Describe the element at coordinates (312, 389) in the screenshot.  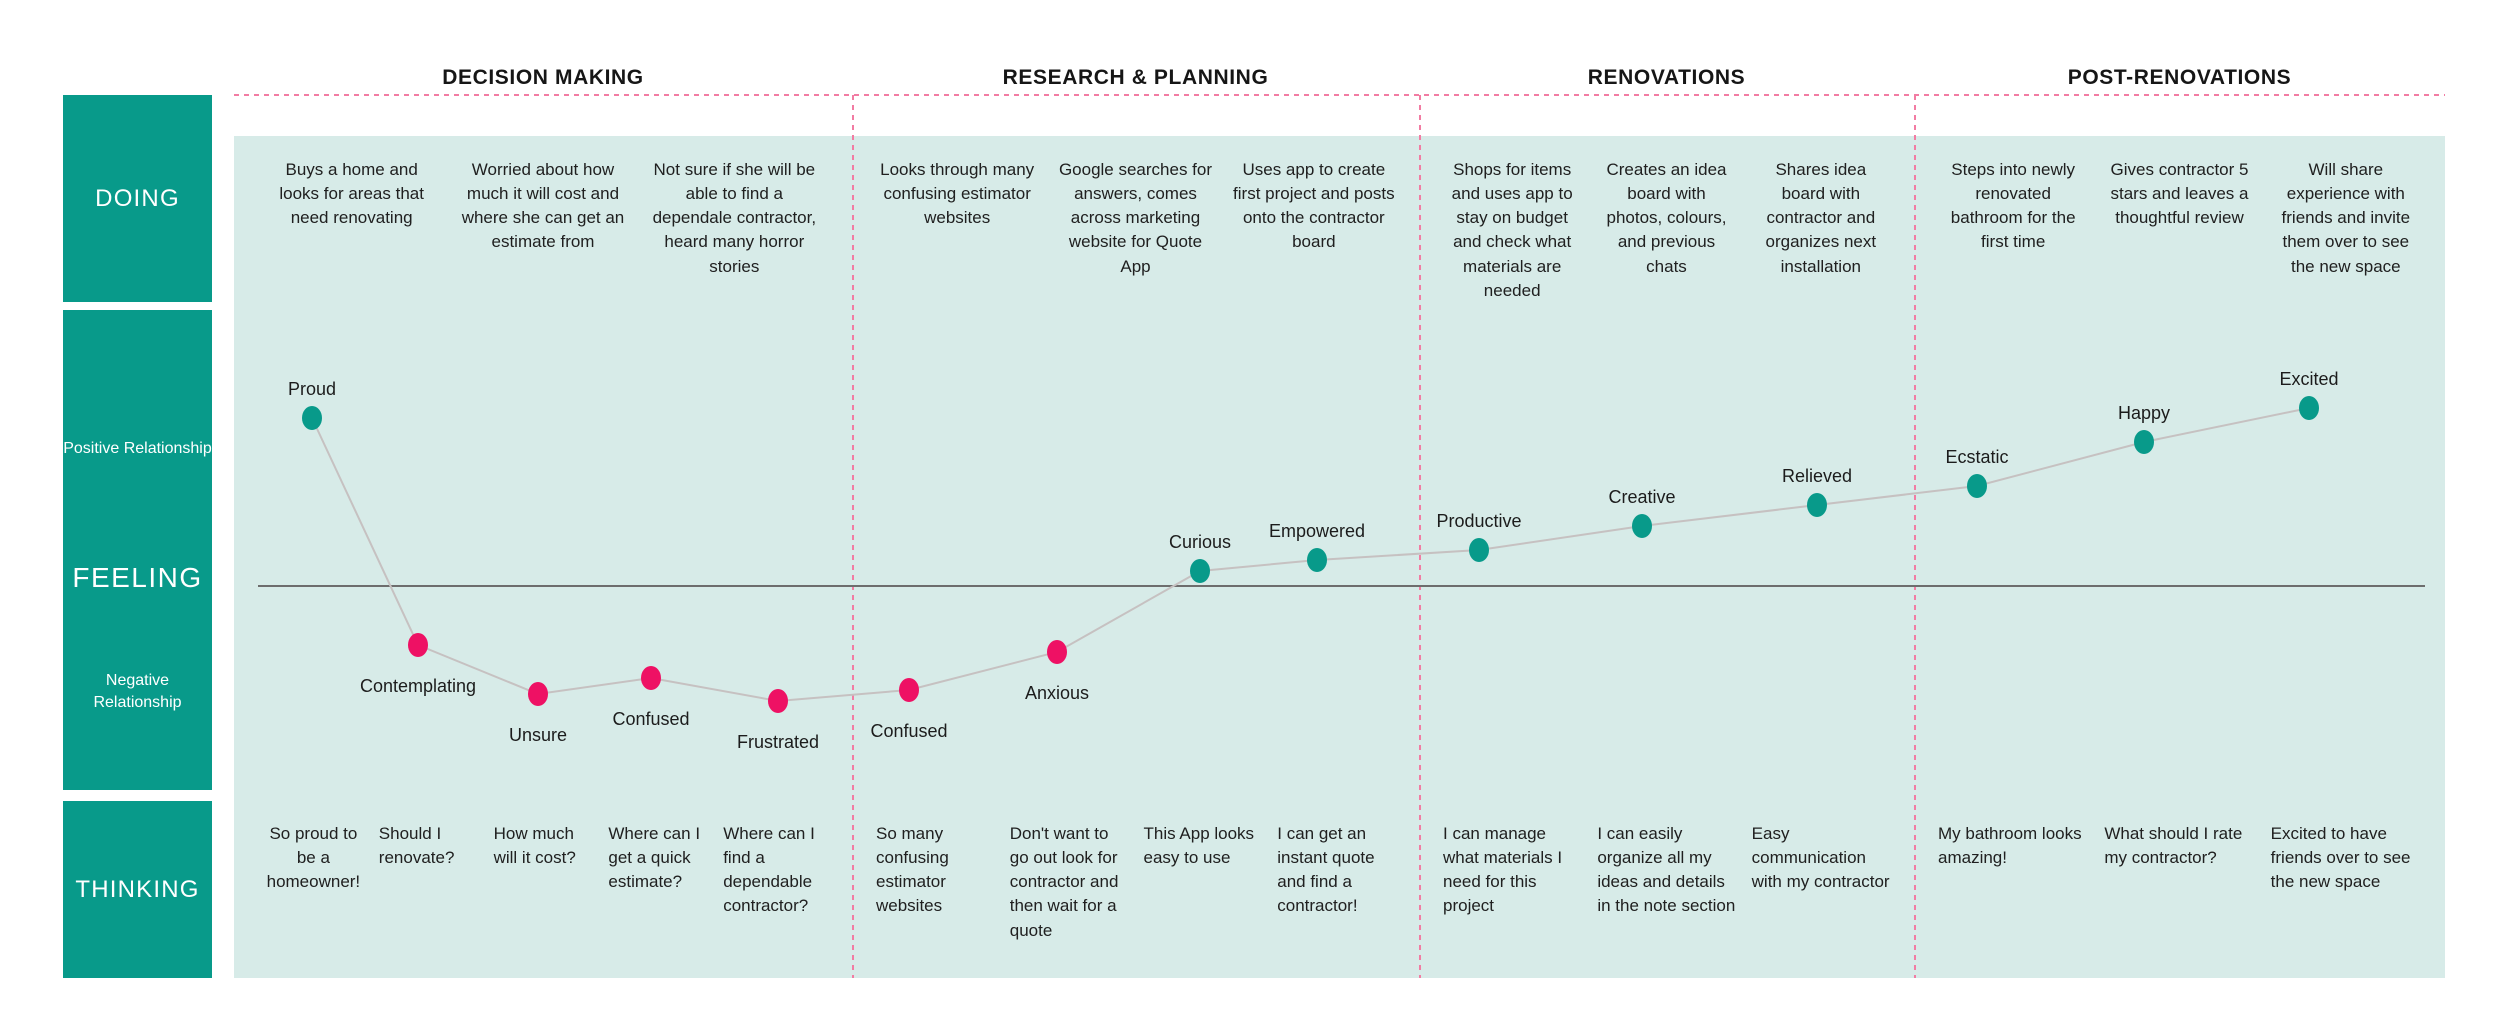
I see `emotion-label: Proud` at that location.